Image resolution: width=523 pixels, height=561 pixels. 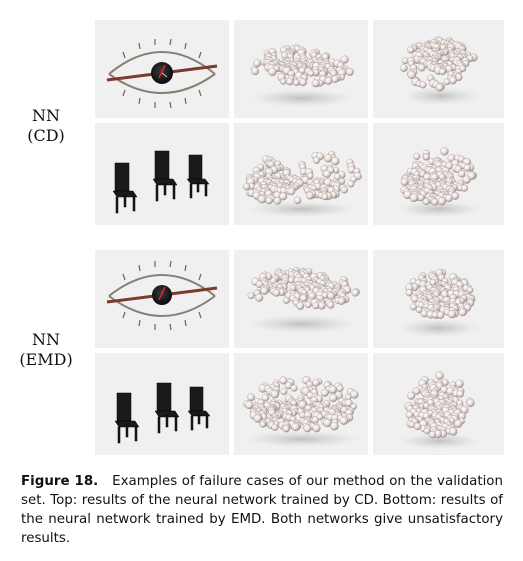 What do you see at coordinates (301, 69) in the screenshot?
I see `panel-cd-eye-view1` at bounding box center [301, 69].